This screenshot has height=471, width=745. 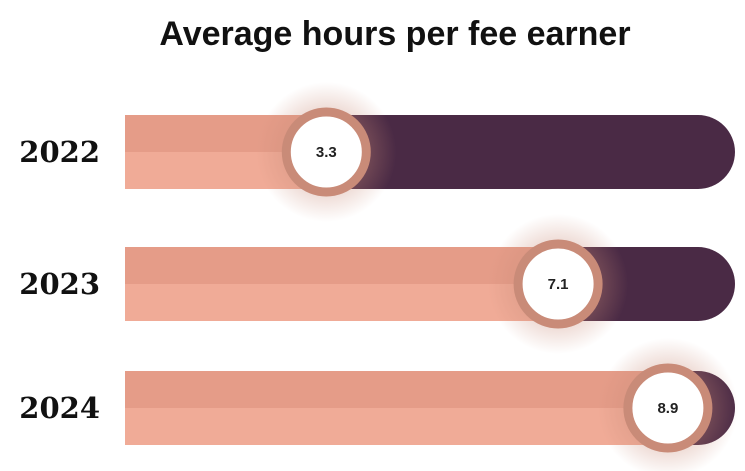 What do you see at coordinates (59, 408) in the screenshot?
I see `category-label: 2024` at bounding box center [59, 408].